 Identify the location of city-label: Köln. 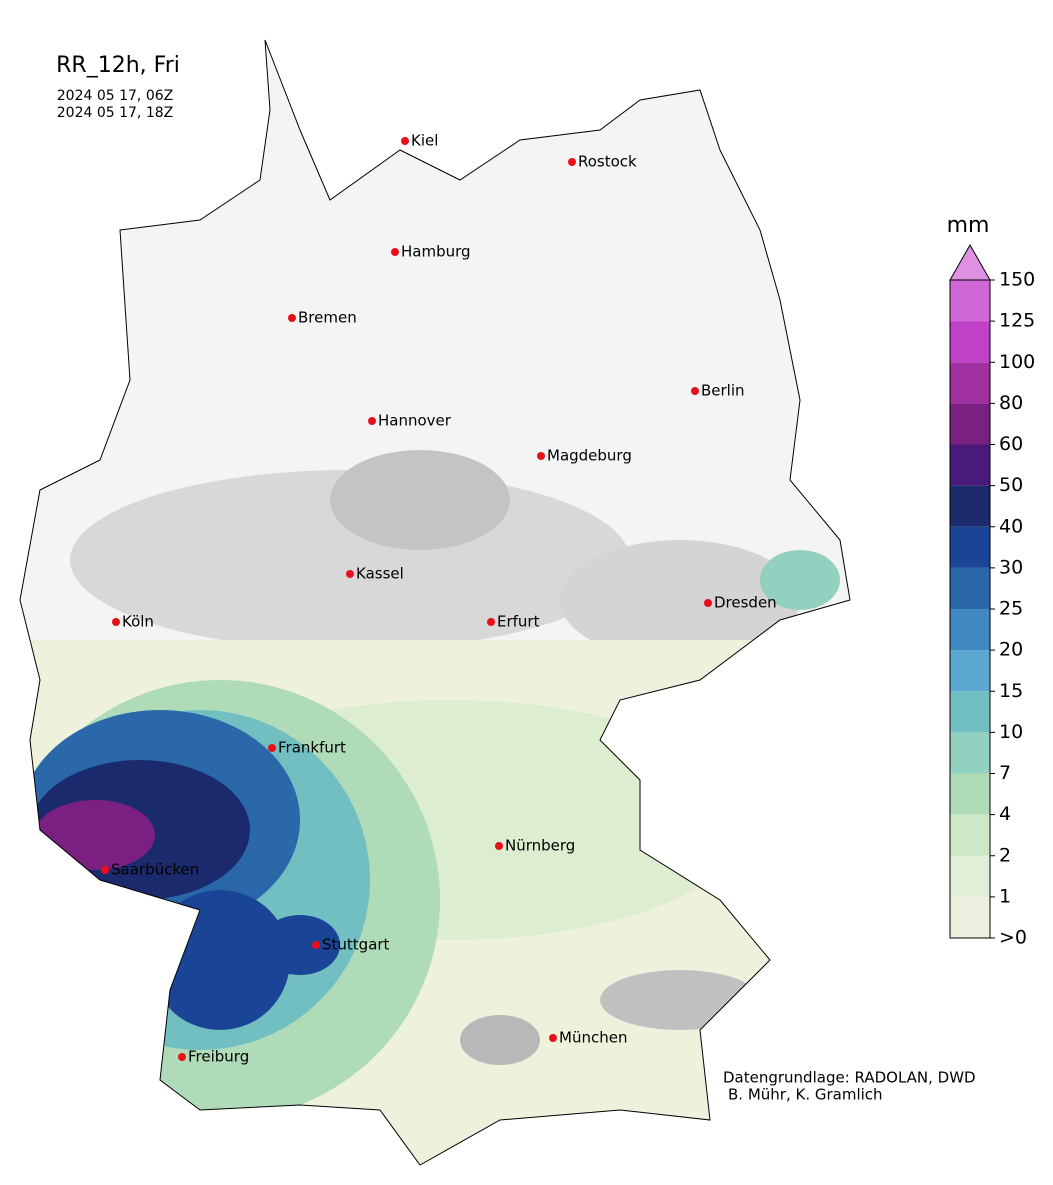
(138, 622).